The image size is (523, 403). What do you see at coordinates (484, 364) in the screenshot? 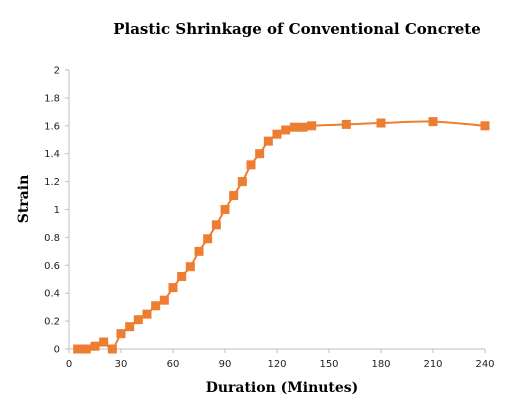
I see `x-tick-label: 240` at bounding box center [484, 364].